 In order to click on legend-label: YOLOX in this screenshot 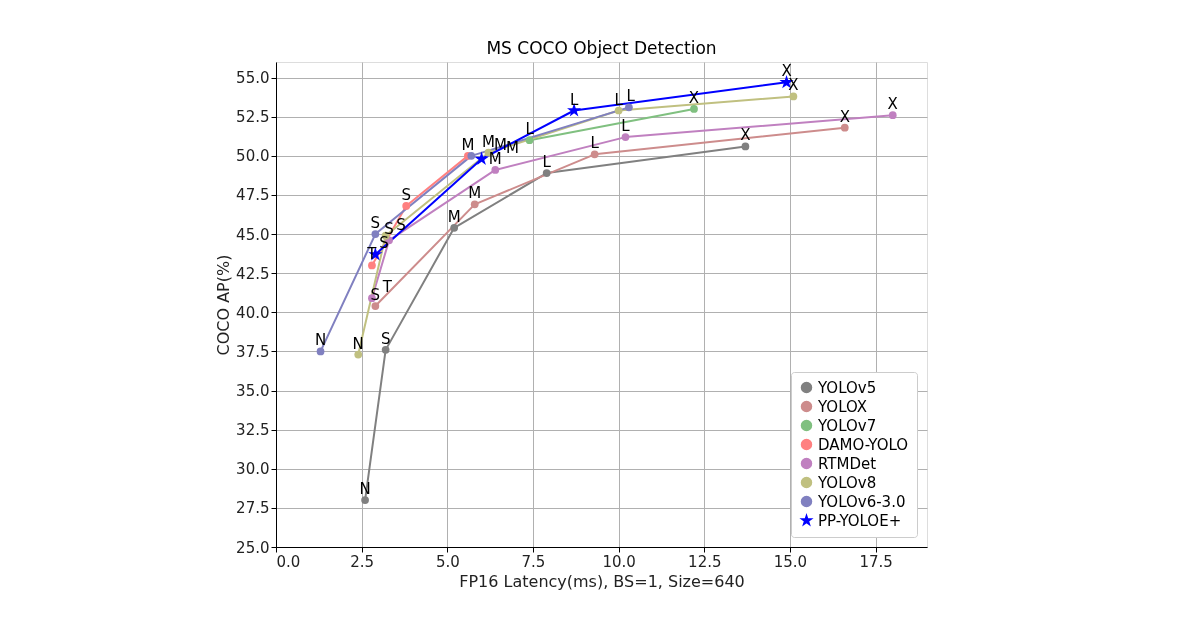, I will do `click(842, 406)`.